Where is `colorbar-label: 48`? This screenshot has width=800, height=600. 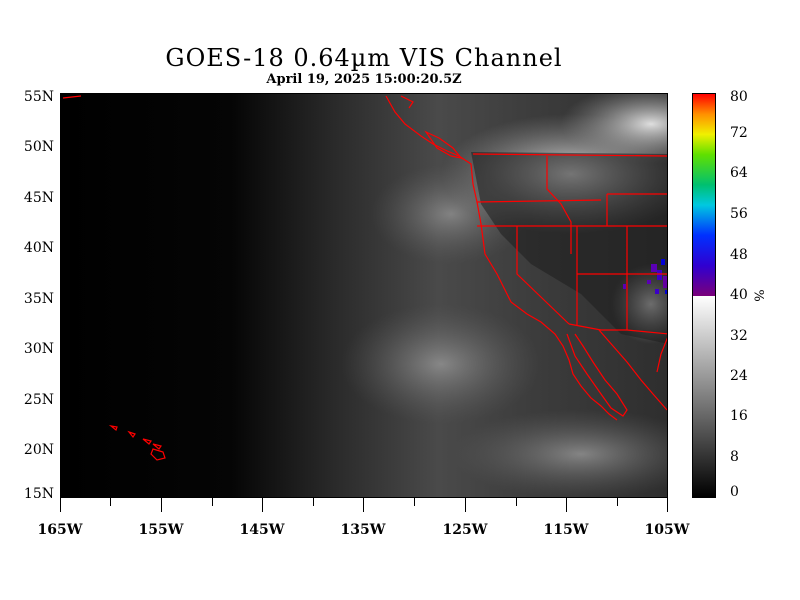 colorbar-label: 48 is located at coordinates (739, 255).